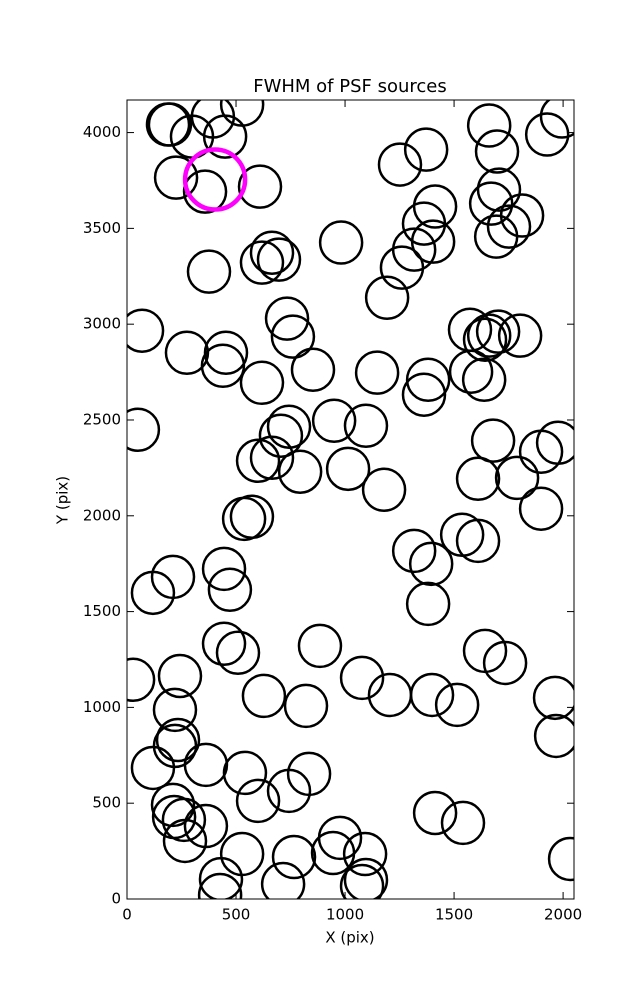 The width and height of the screenshot is (637, 1004). What do you see at coordinates (102, 707) in the screenshot?
I see `y-tick-label: 1000` at bounding box center [102, 707].